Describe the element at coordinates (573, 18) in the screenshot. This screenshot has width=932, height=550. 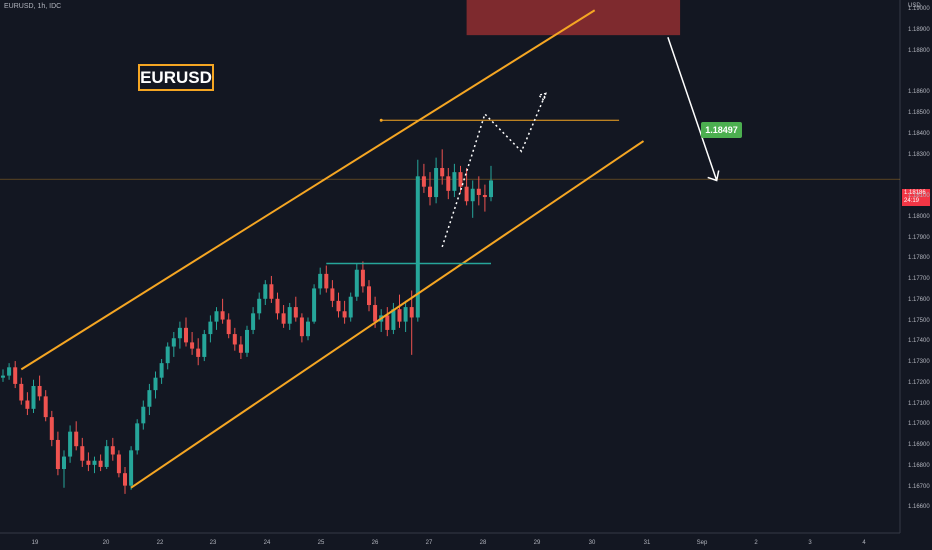
I see `target-zone` at that location.